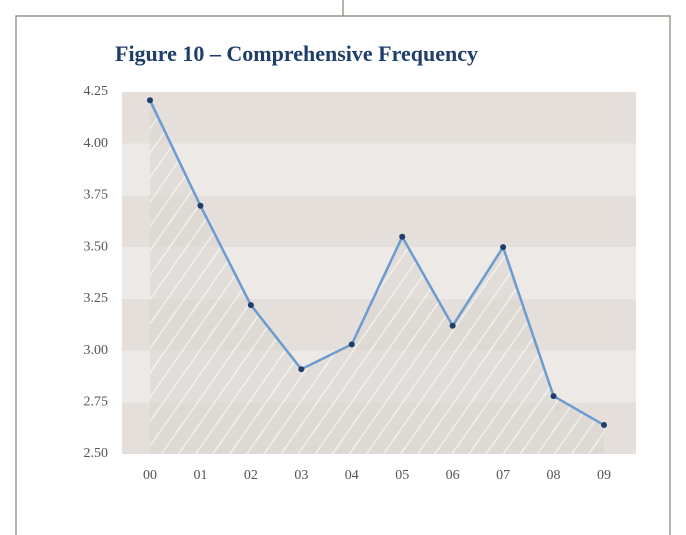  I want to click on y-tick-label: 4.00, so click(96, 143).